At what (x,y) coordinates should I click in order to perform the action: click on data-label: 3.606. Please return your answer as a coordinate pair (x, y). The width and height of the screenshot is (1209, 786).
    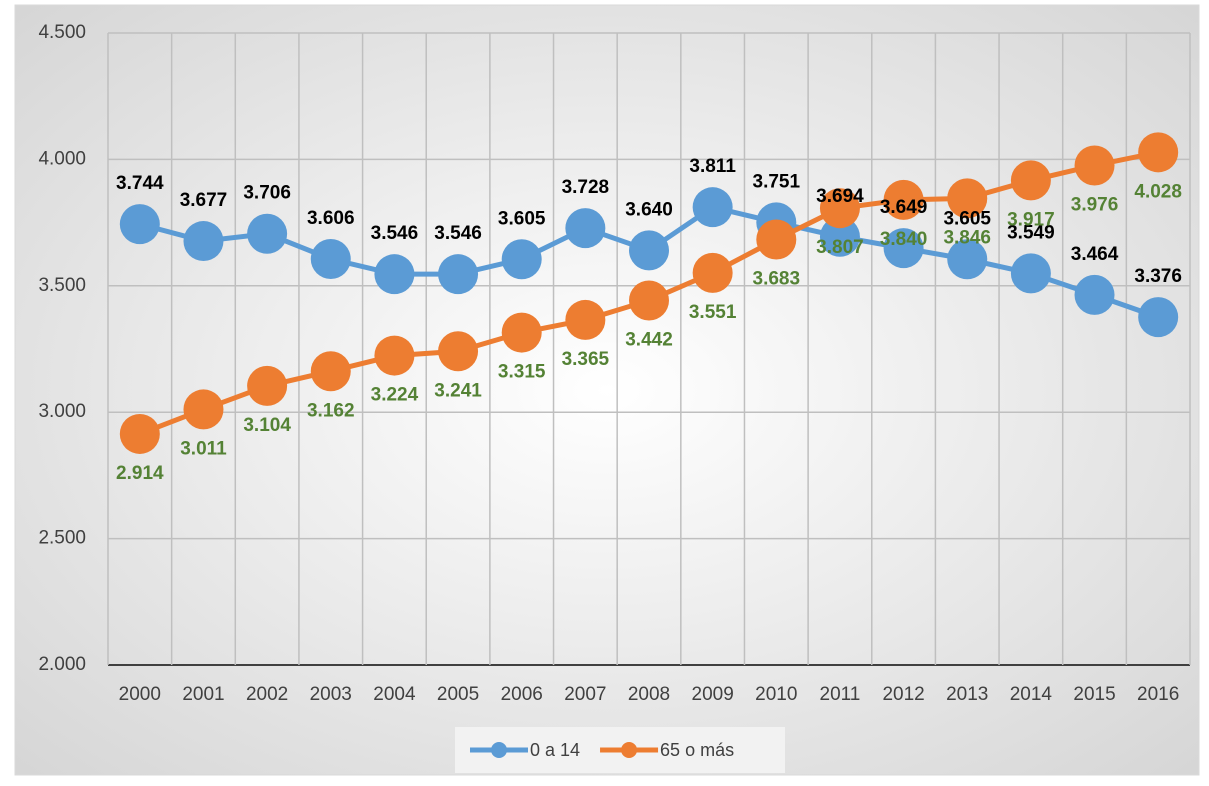
    Looking at the image, I should click on (331, 218).